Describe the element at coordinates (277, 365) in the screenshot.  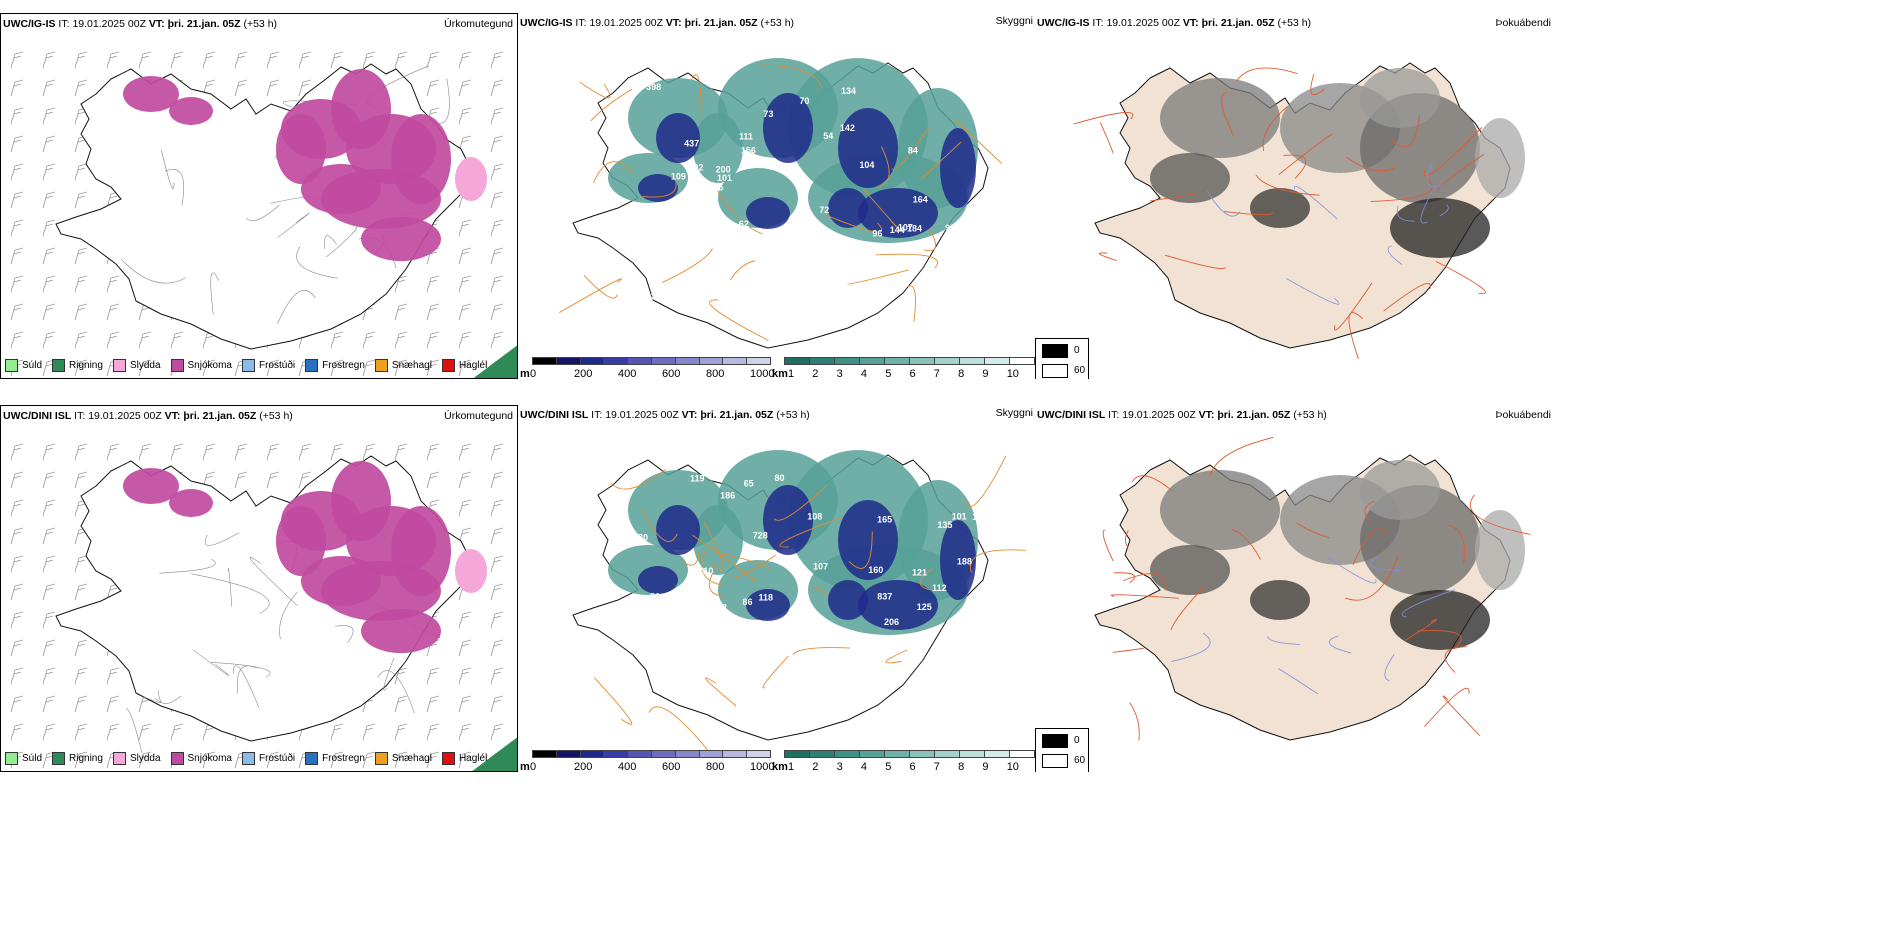
I see `precip-legend-label: Frostúði` at that location.